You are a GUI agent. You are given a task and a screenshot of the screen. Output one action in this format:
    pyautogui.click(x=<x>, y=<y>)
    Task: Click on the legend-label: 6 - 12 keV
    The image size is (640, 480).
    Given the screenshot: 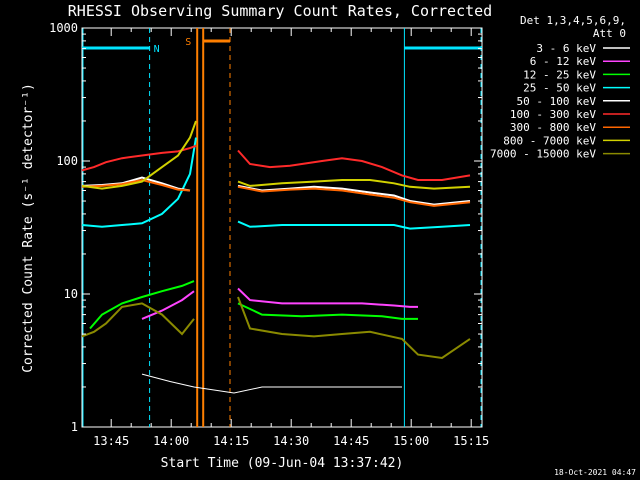 What is the action you would take?
    pyautogui.click(x=563, y=61)
    